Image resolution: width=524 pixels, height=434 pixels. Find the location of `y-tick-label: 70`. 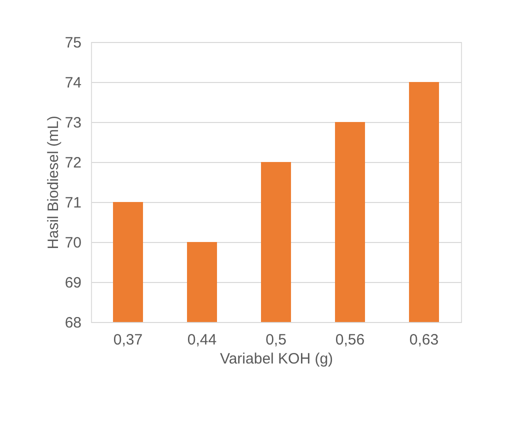

y-tick-label: 70 is located at coordinates (73, 243).